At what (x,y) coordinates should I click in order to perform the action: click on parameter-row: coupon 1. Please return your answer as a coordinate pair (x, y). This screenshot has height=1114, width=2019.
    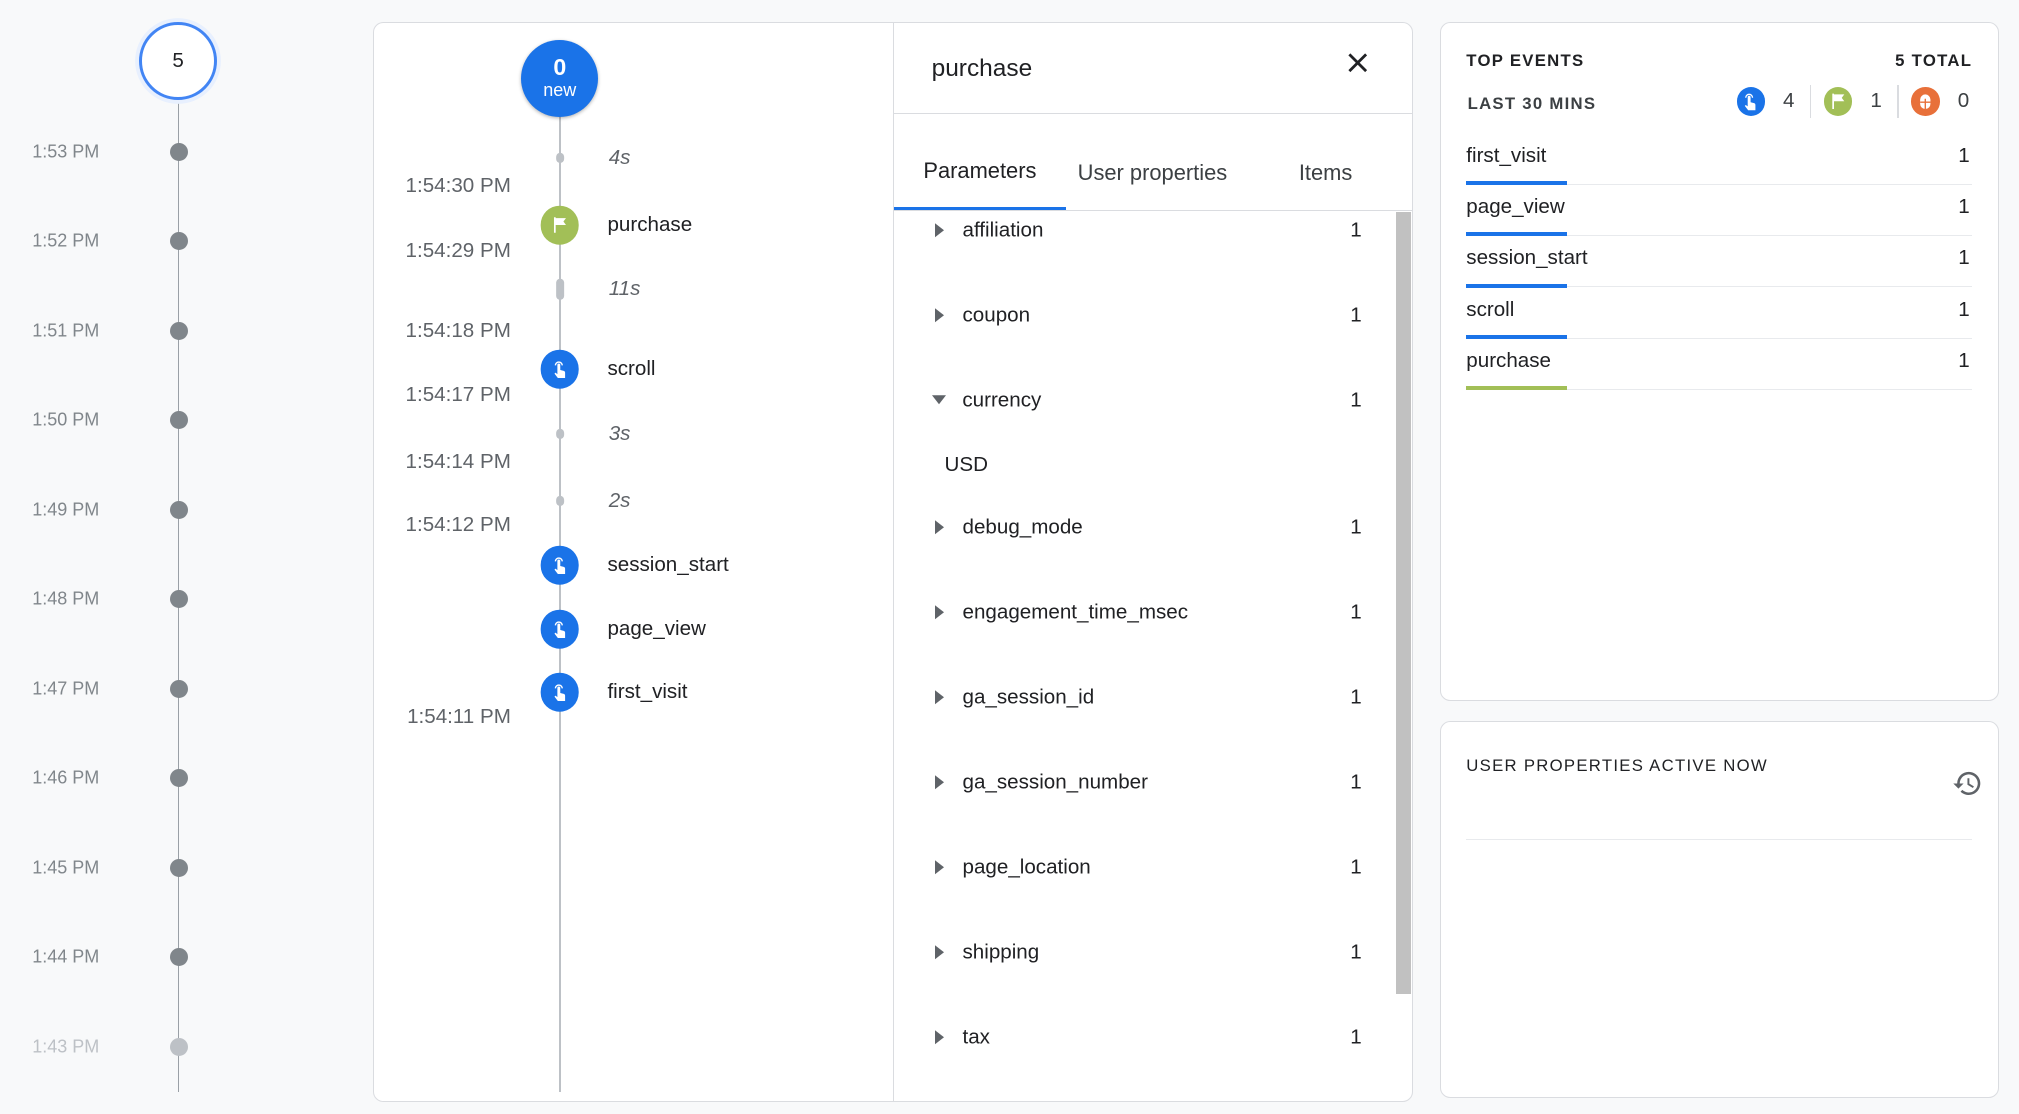
    Looking at the image, I should click on (1128, 315).